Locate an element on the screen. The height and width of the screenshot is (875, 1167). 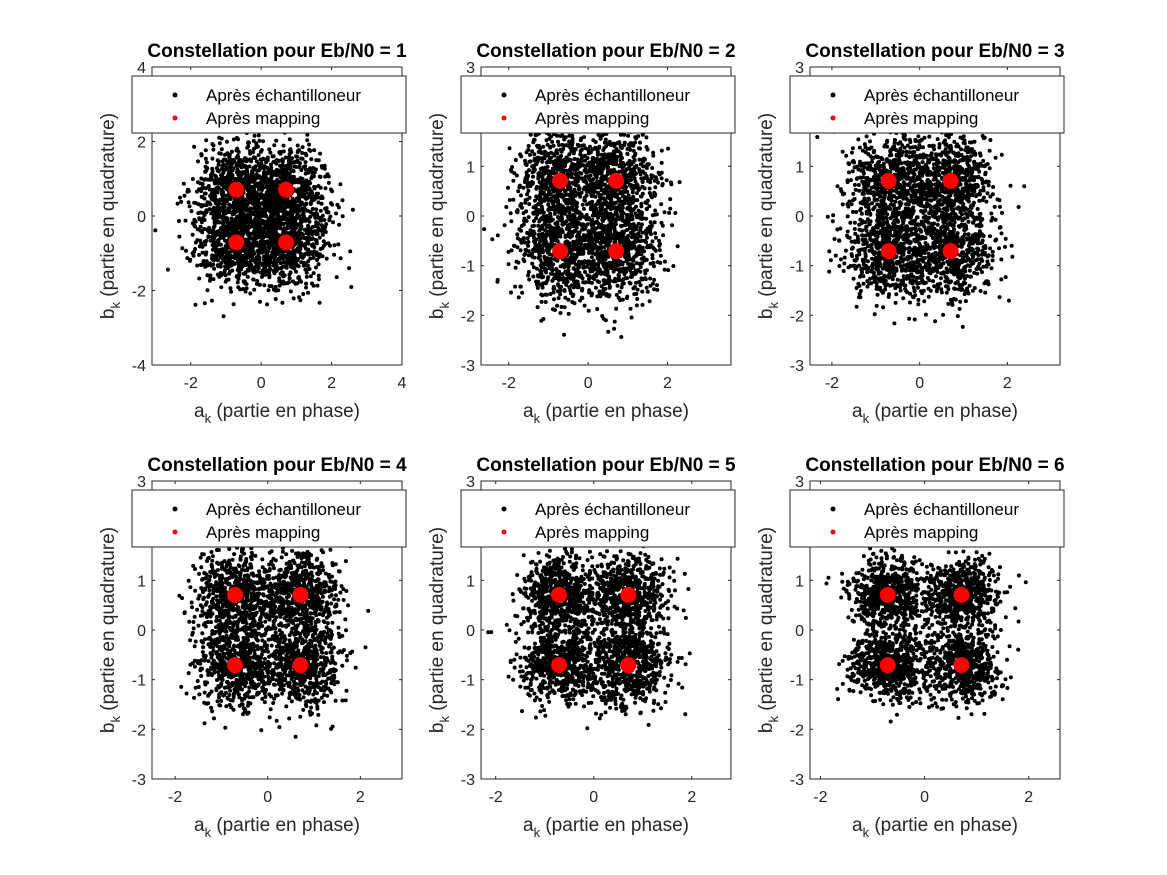
x-tick-label: 2 is located at coordinates (331, 383).